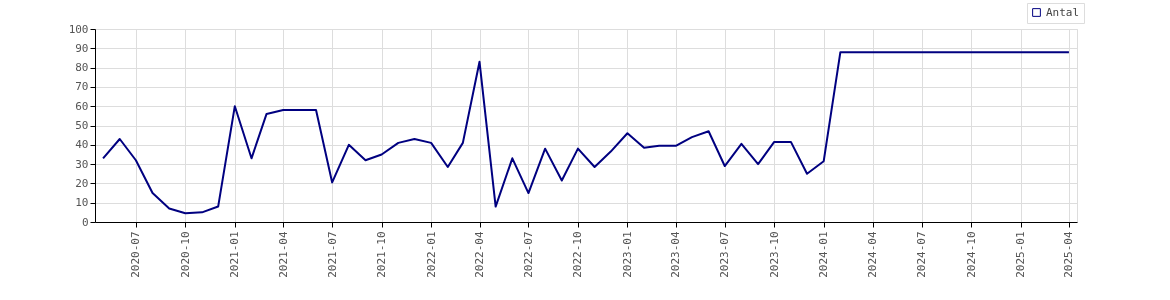  Describe the element at coordinates (235, 254) in the screenshot. I see `x-tick-label: 2021-01` at that location.